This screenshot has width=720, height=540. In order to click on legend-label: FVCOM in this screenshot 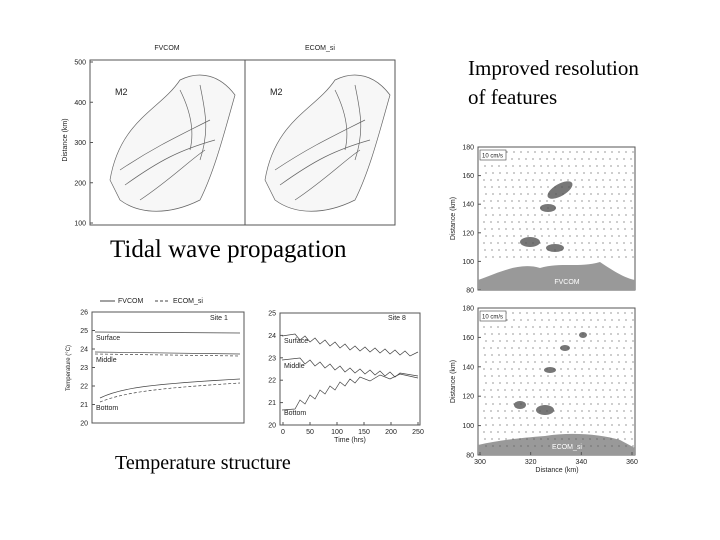, I will do `click(130, 301)`.